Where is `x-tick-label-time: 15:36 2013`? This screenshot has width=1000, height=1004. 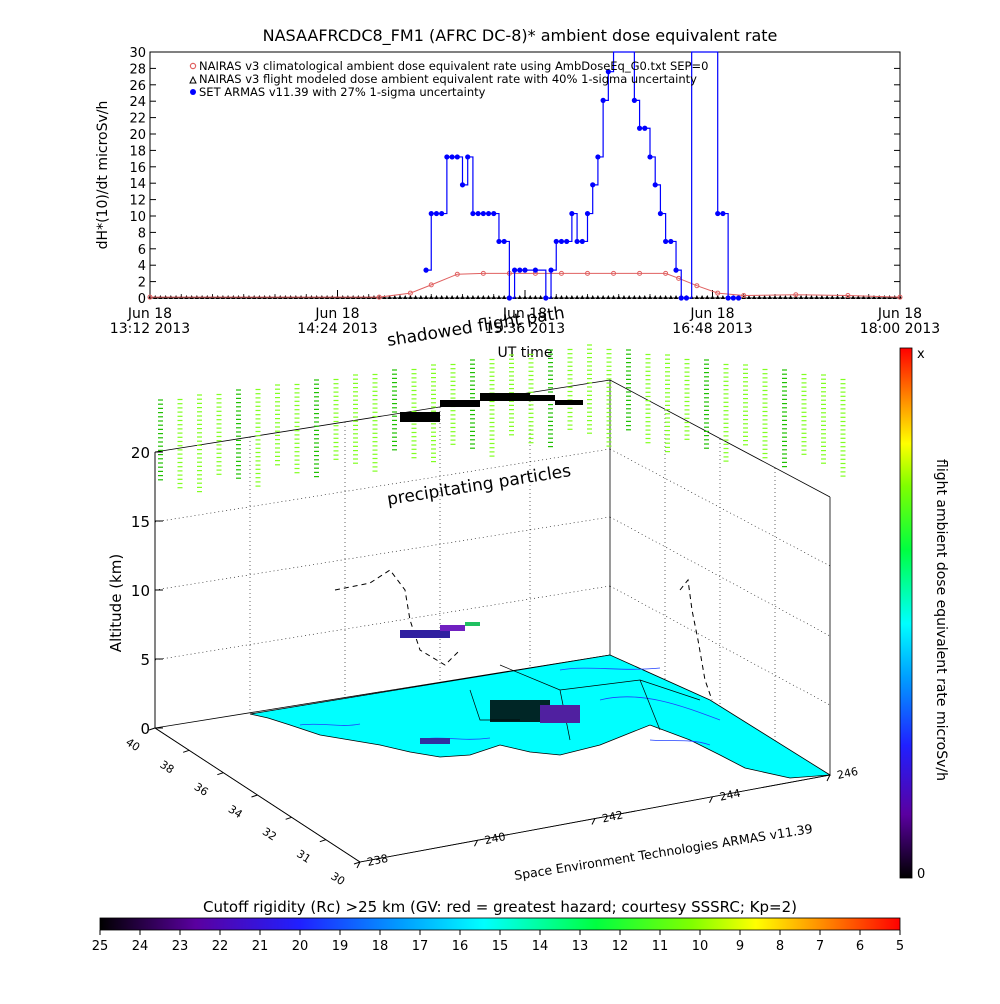
x-tick-label-time: 15:36 2013 is located at coordinates (525, 329).